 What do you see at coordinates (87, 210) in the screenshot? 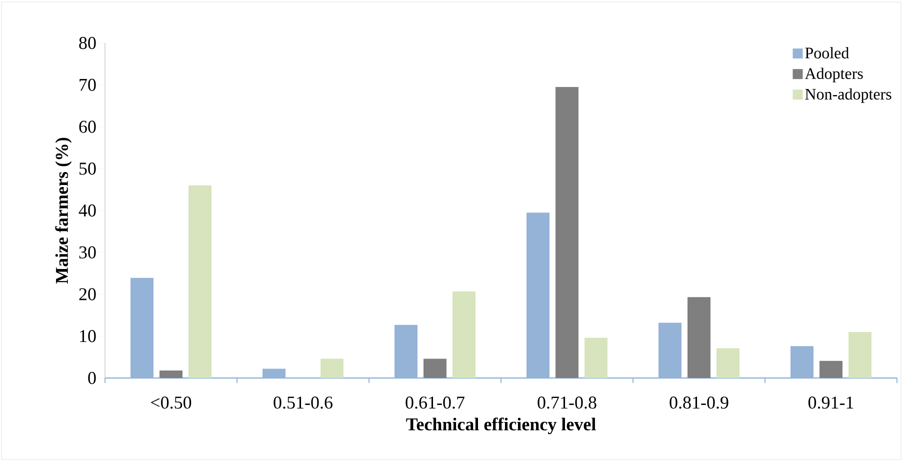
I see `y-tick-label: 40` at bounding box center [87, 210].